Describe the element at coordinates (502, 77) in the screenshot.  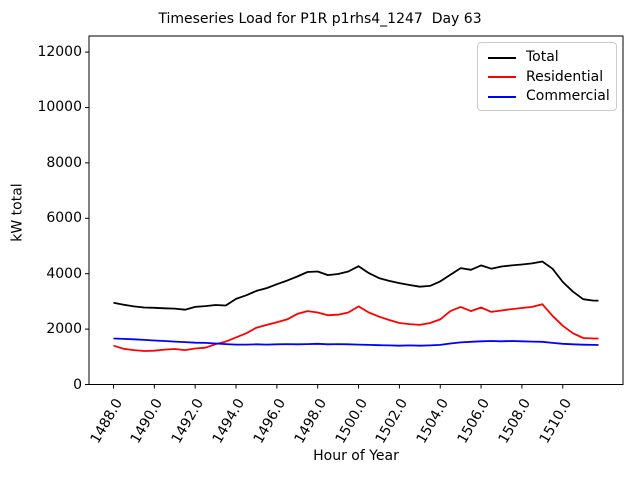
I see `legend-line-sample-residential` at that location.